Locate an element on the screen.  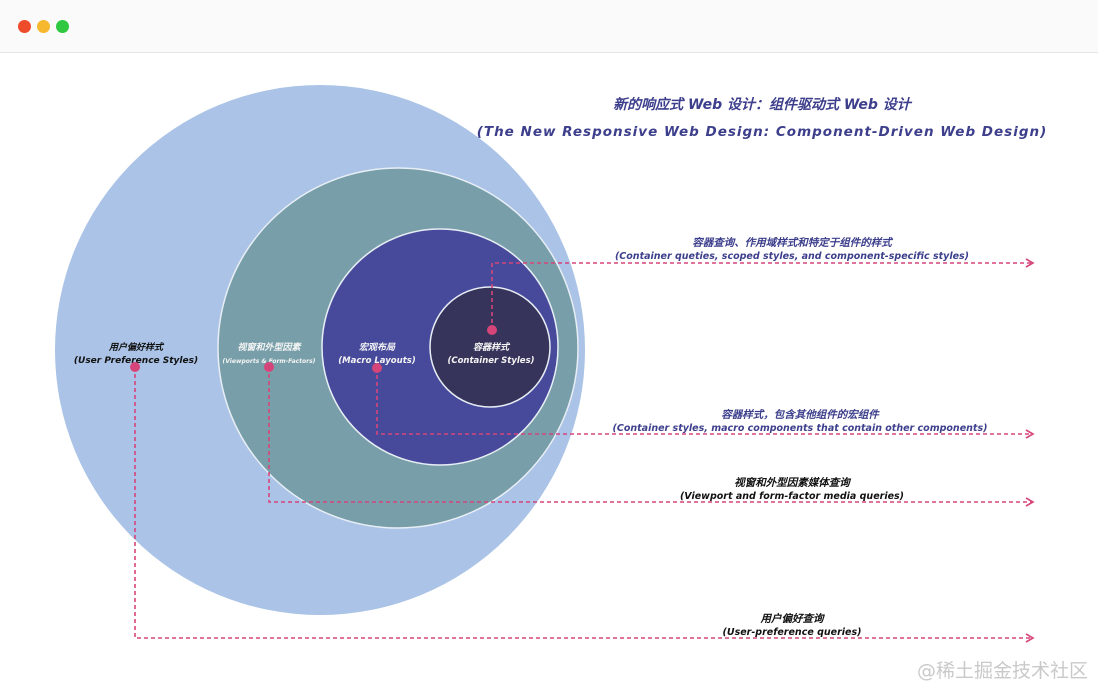
label-viewport-en: (Viewports & Form-Factors) is located at coordinates (269, 361).